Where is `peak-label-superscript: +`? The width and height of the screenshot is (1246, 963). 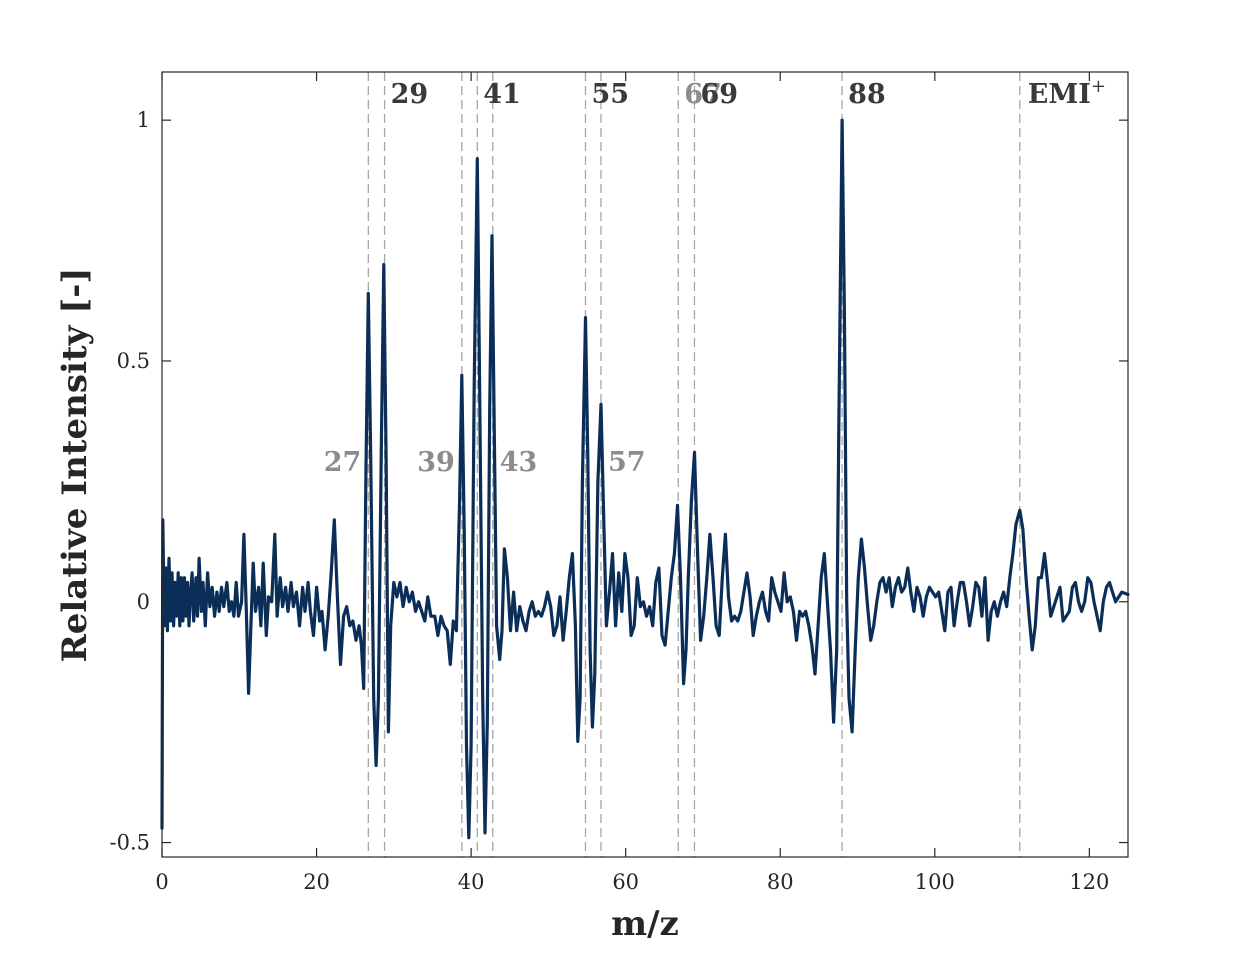 peak-label-superscript: + is located at coordinates (1098, 86).